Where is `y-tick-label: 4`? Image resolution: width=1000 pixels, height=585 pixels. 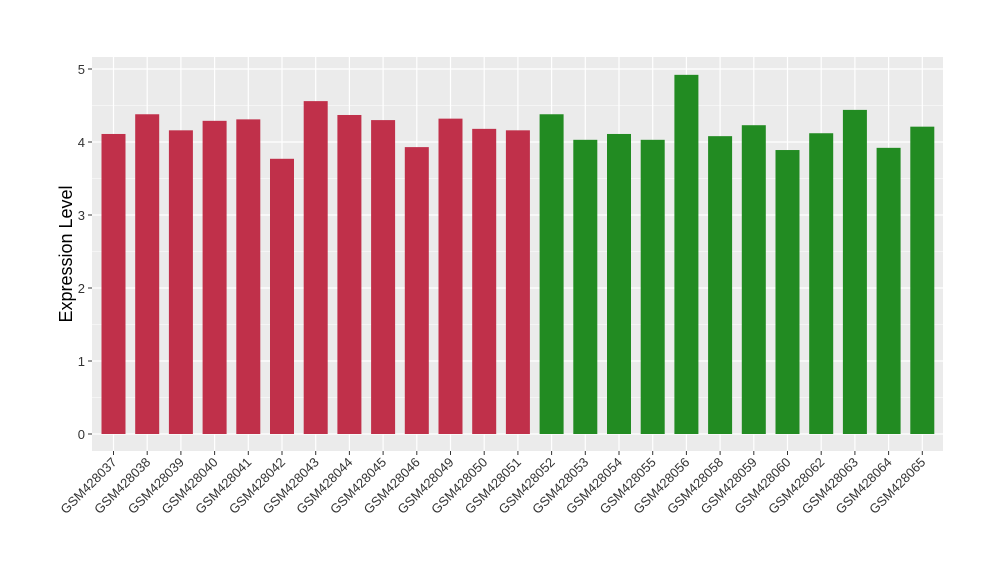 y-tick-label: 4 is located at coordinates (81, 142).